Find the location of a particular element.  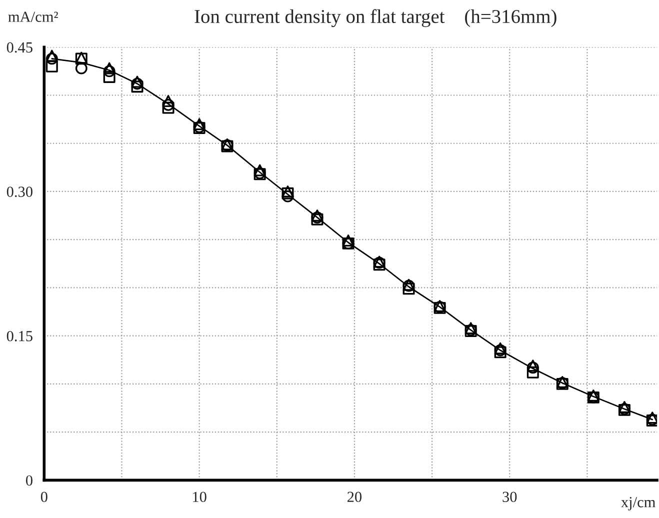

chart-title: Ion current density on flat target (h=316mm) is located at coordinates (375, 18).